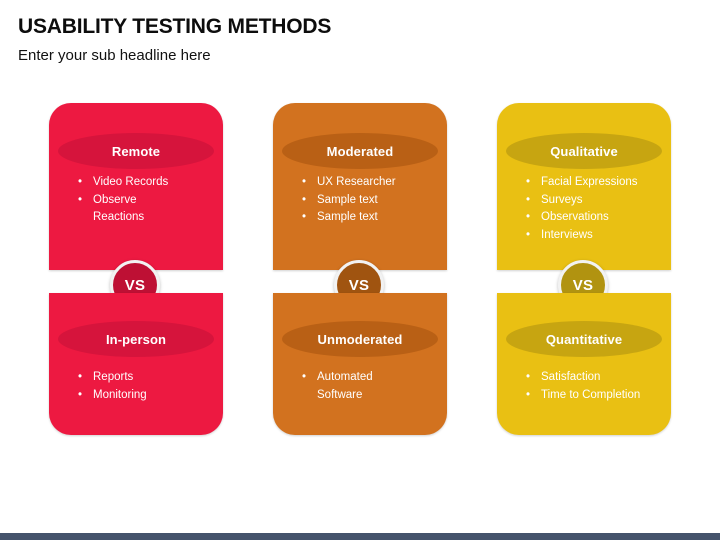  I want to click on footer-accent-bar, so click(360, 536).